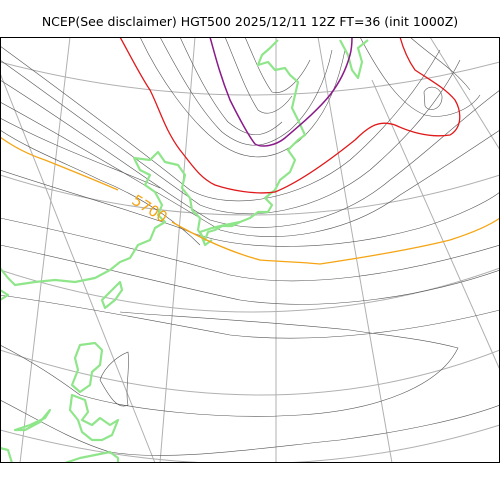 The height and width of the screenshot is (500, 500). I want to click on contour-label: 5700, so click(150, 209).